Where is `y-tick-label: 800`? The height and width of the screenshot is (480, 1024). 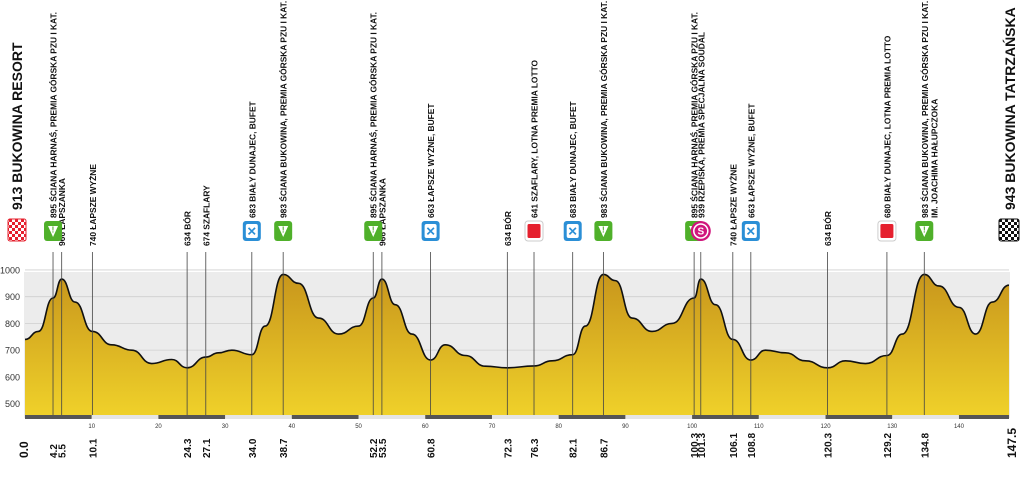 y-tick-label: 800 is located at coordinates (12, 324).